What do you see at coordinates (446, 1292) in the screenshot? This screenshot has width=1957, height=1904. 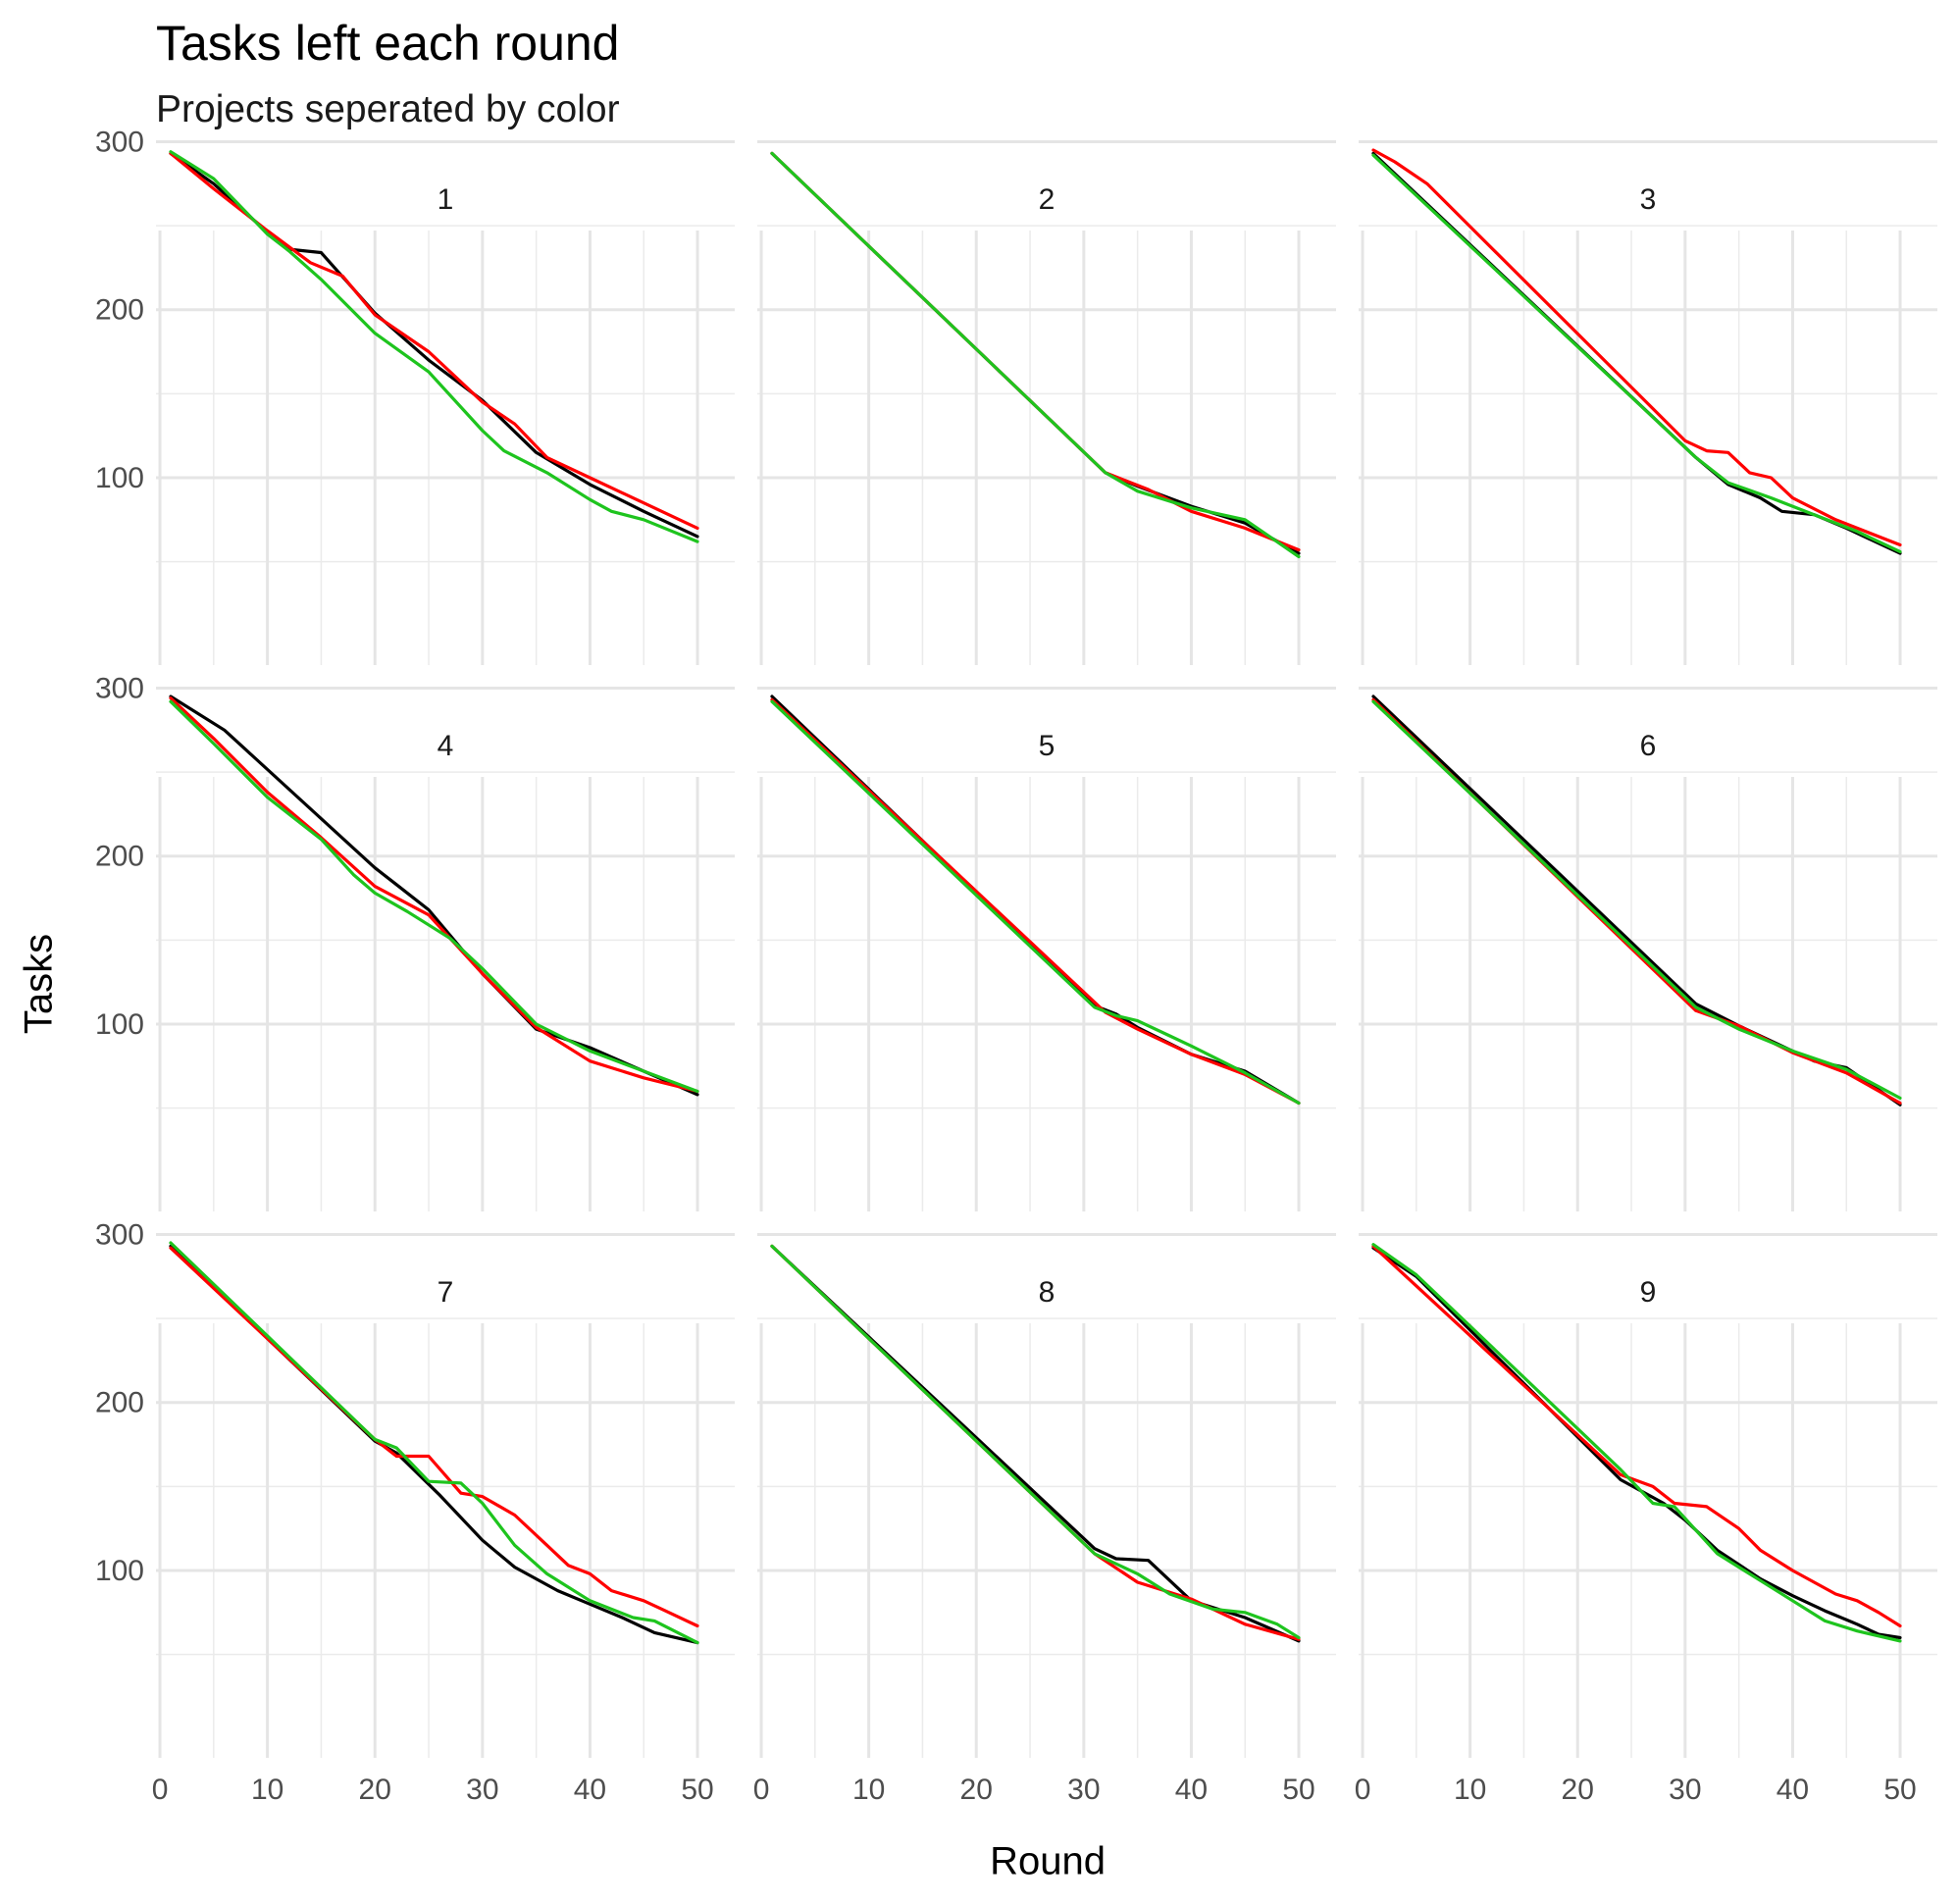 I see `facet-label-7: 7` at bounding box center [446, 1292].